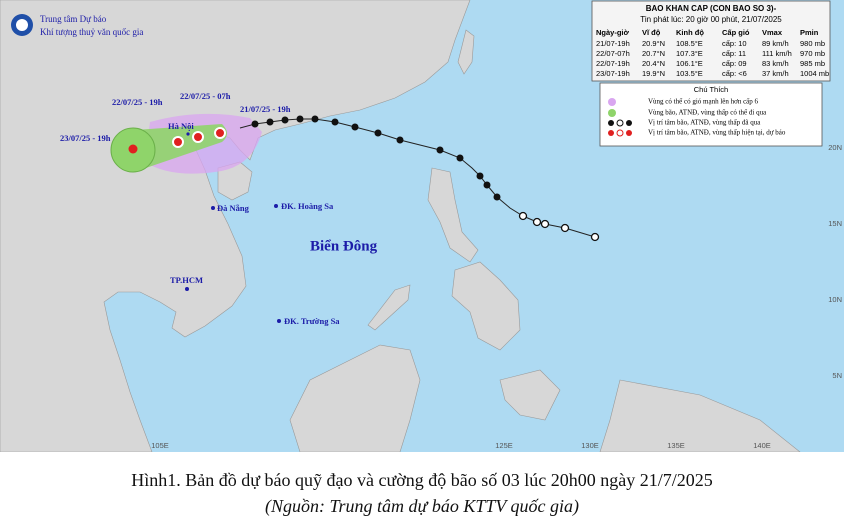 The height and width of the screenshot is (520, 844). Describe the element at coordinates (265, 109) in the screenshot. I see `track-label: 21/07/25 - 19h` at that location.